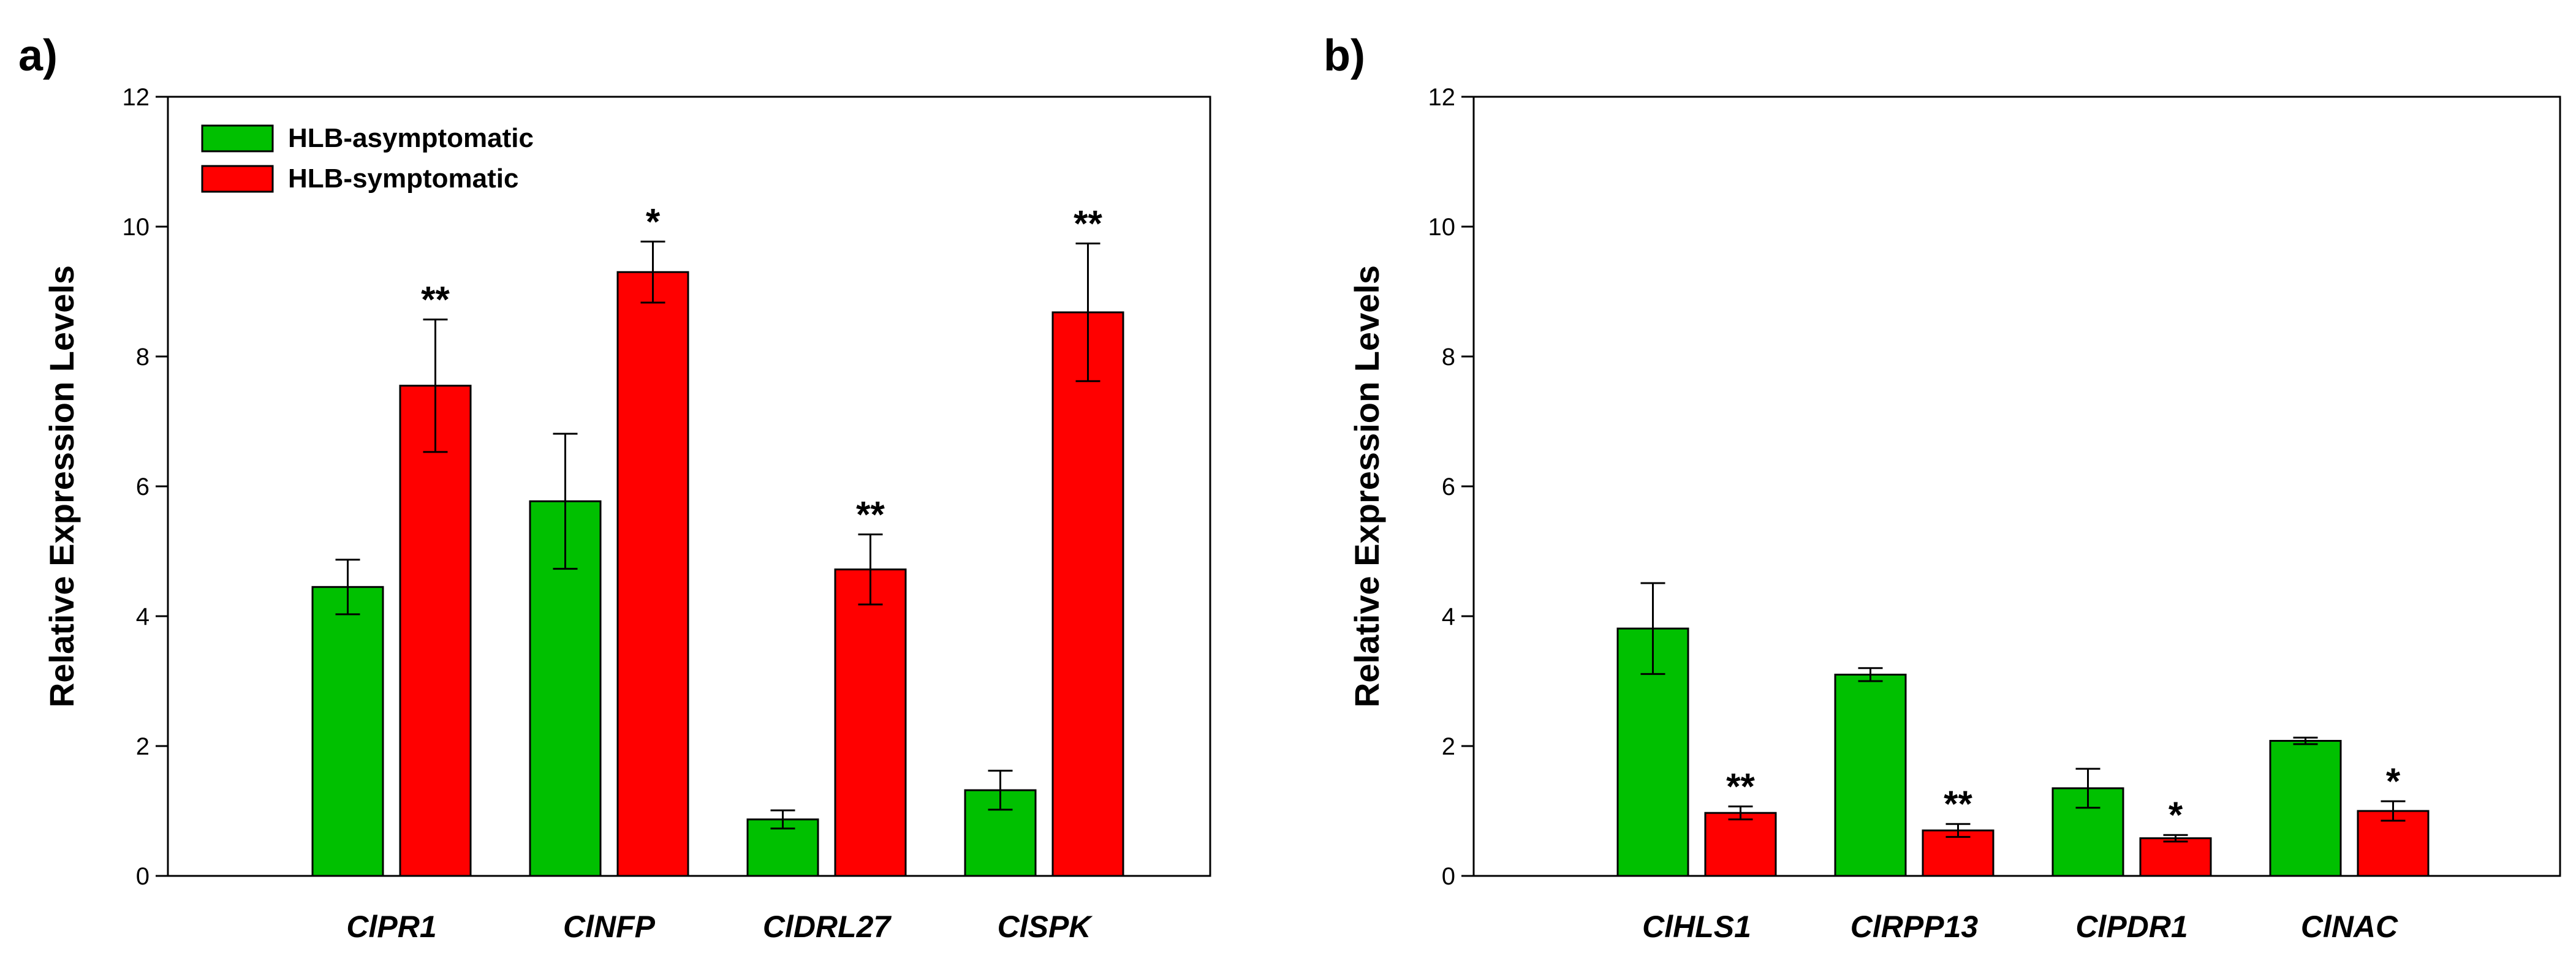 The height and width of the screenshot is (969, 2576). Describe the element at coordinates (38, 55) in the screenshot. I see `panel-label: a)` at that location.